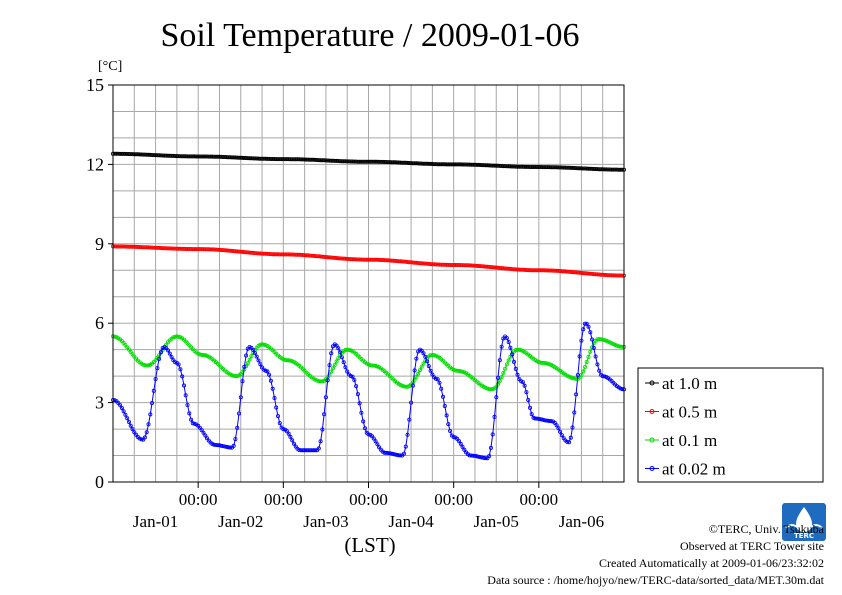 This screenshot has height=595, width=842. I want to click on legend-box, so click(730, 425).